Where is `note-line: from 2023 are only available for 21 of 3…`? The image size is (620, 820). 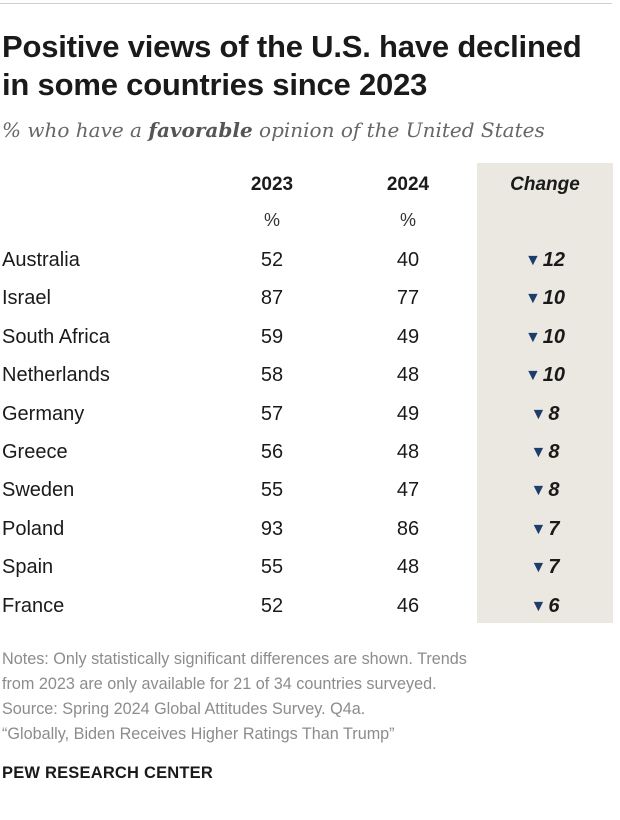
note-line: from 2023 are only available for 21 of 3… is located at coordinates (219, 684).